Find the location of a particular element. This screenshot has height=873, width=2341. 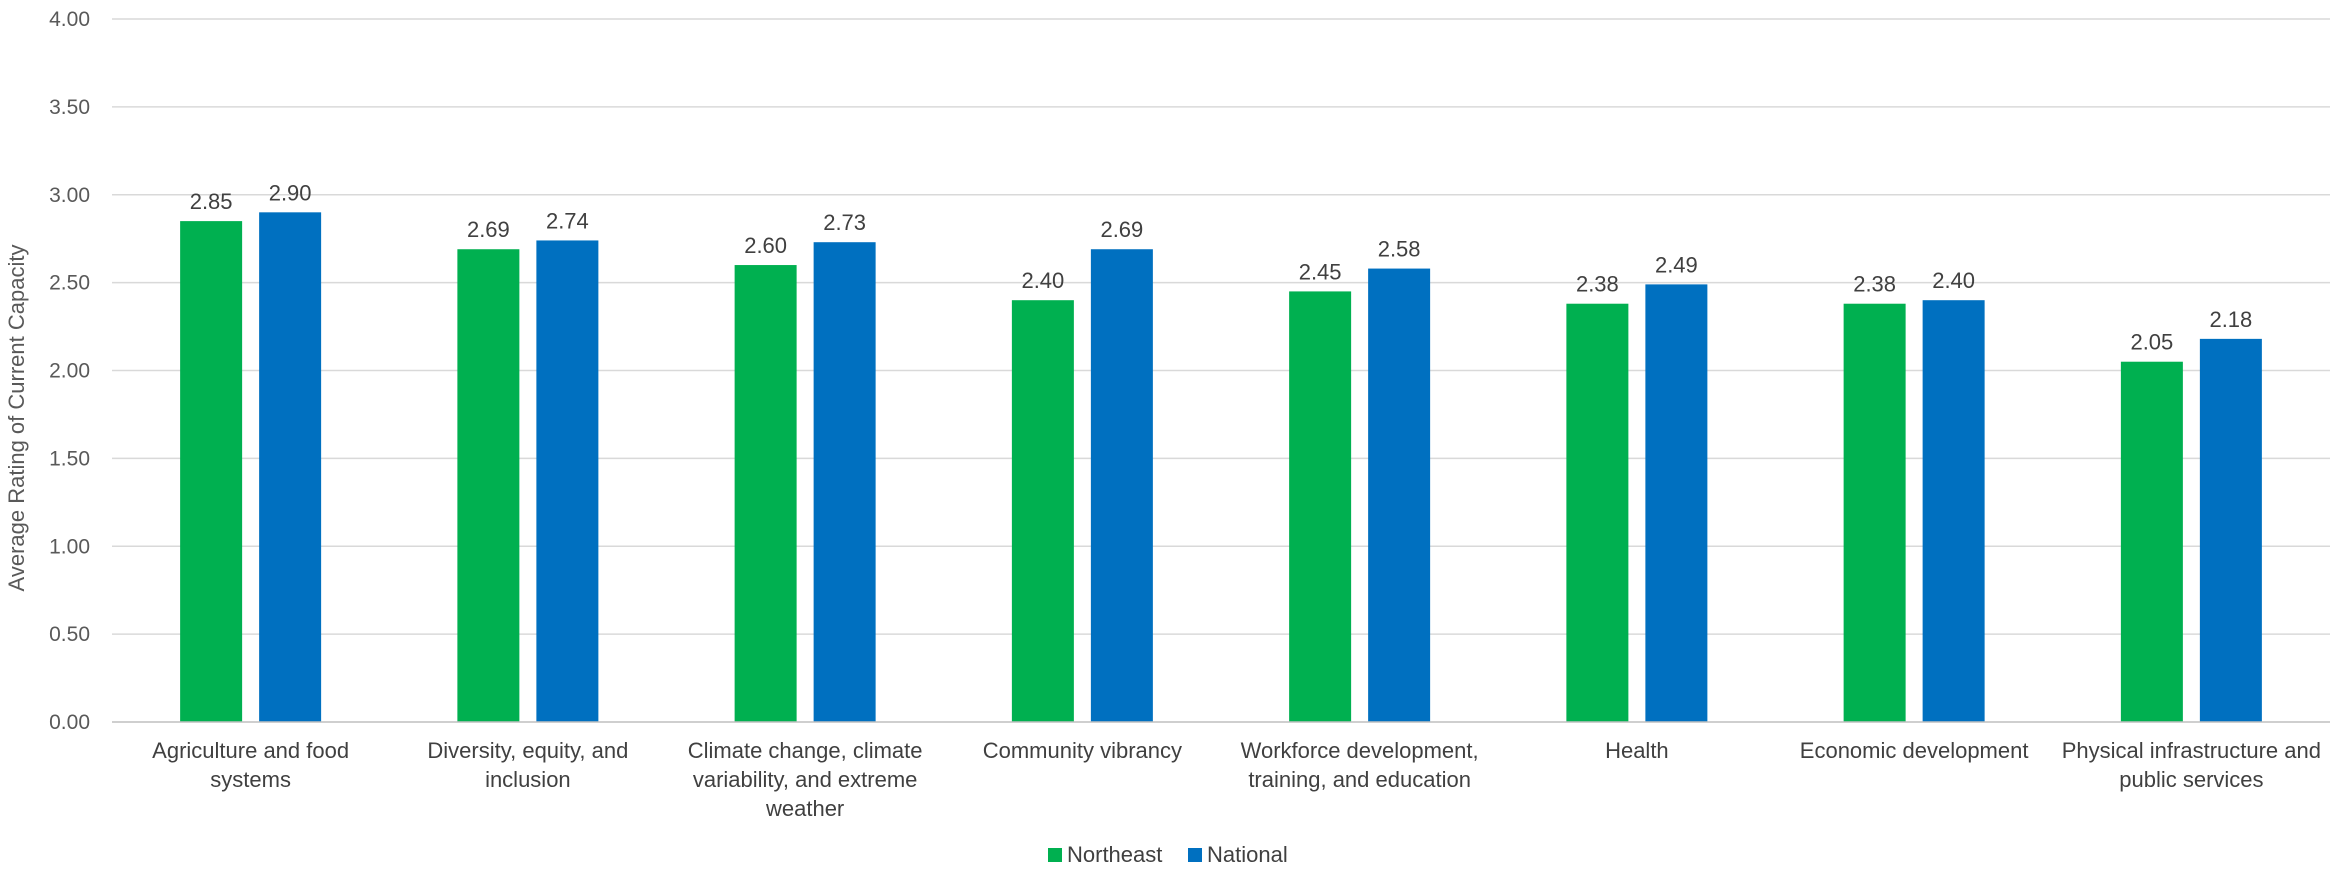

data-label: 2.90 is located at coordinates (290, 192).